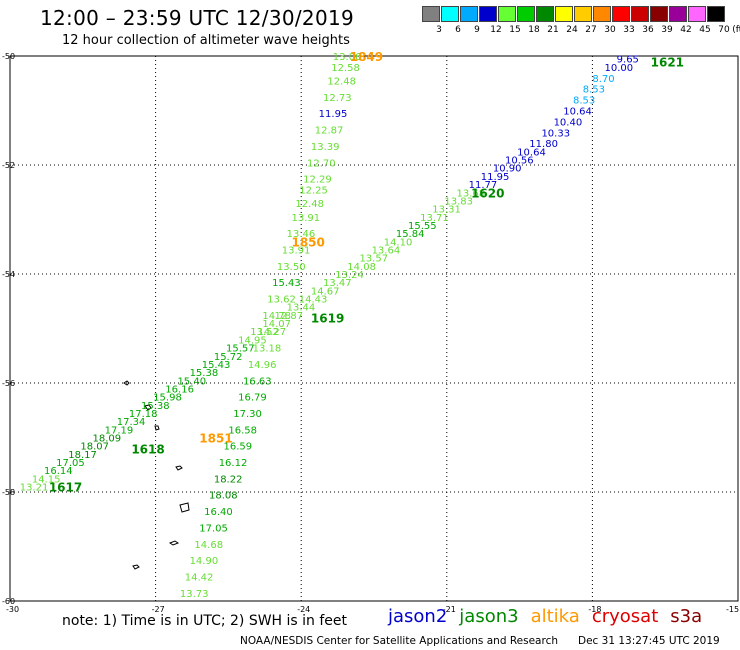  Describe the element at coordinates (257, 381) in the screenshot. I see `wave-height-value: 16.63` at that location.